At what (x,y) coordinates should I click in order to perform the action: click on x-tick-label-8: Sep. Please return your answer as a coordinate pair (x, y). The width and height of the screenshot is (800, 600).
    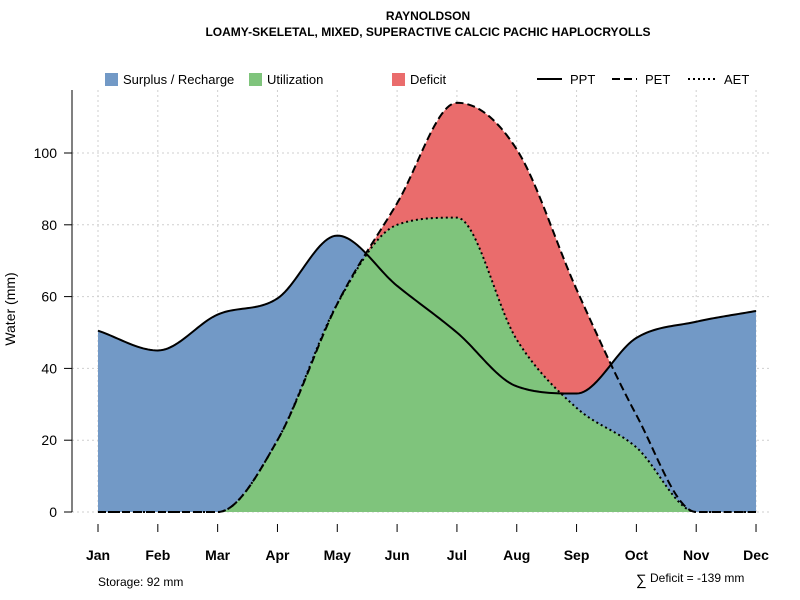
    Looking at the image, I should click on (577, 555).